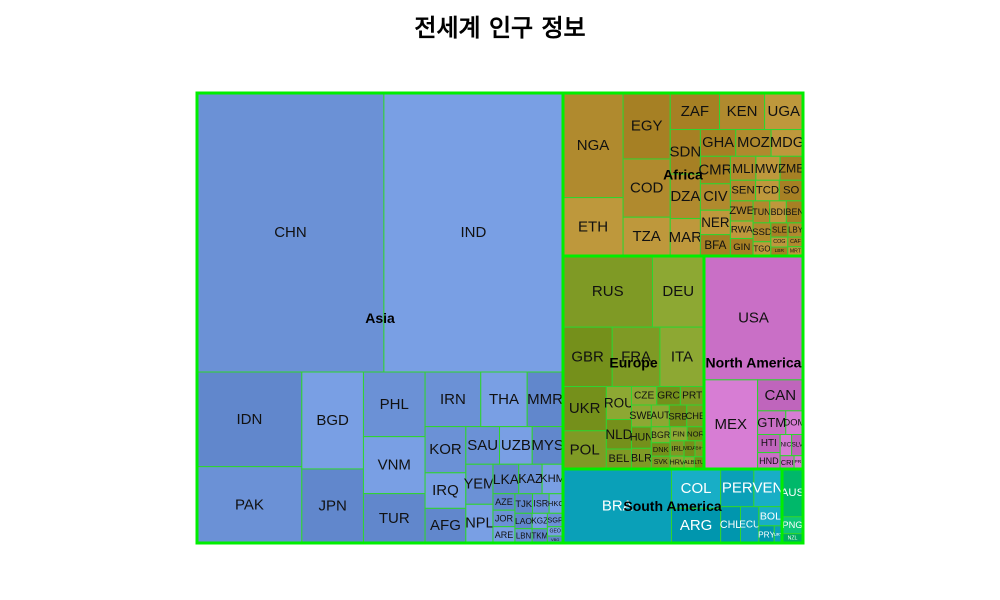 The width and height of the screenshot is (1000, 600). I want to click on region-label-south-america: South America, so click(672, 506).